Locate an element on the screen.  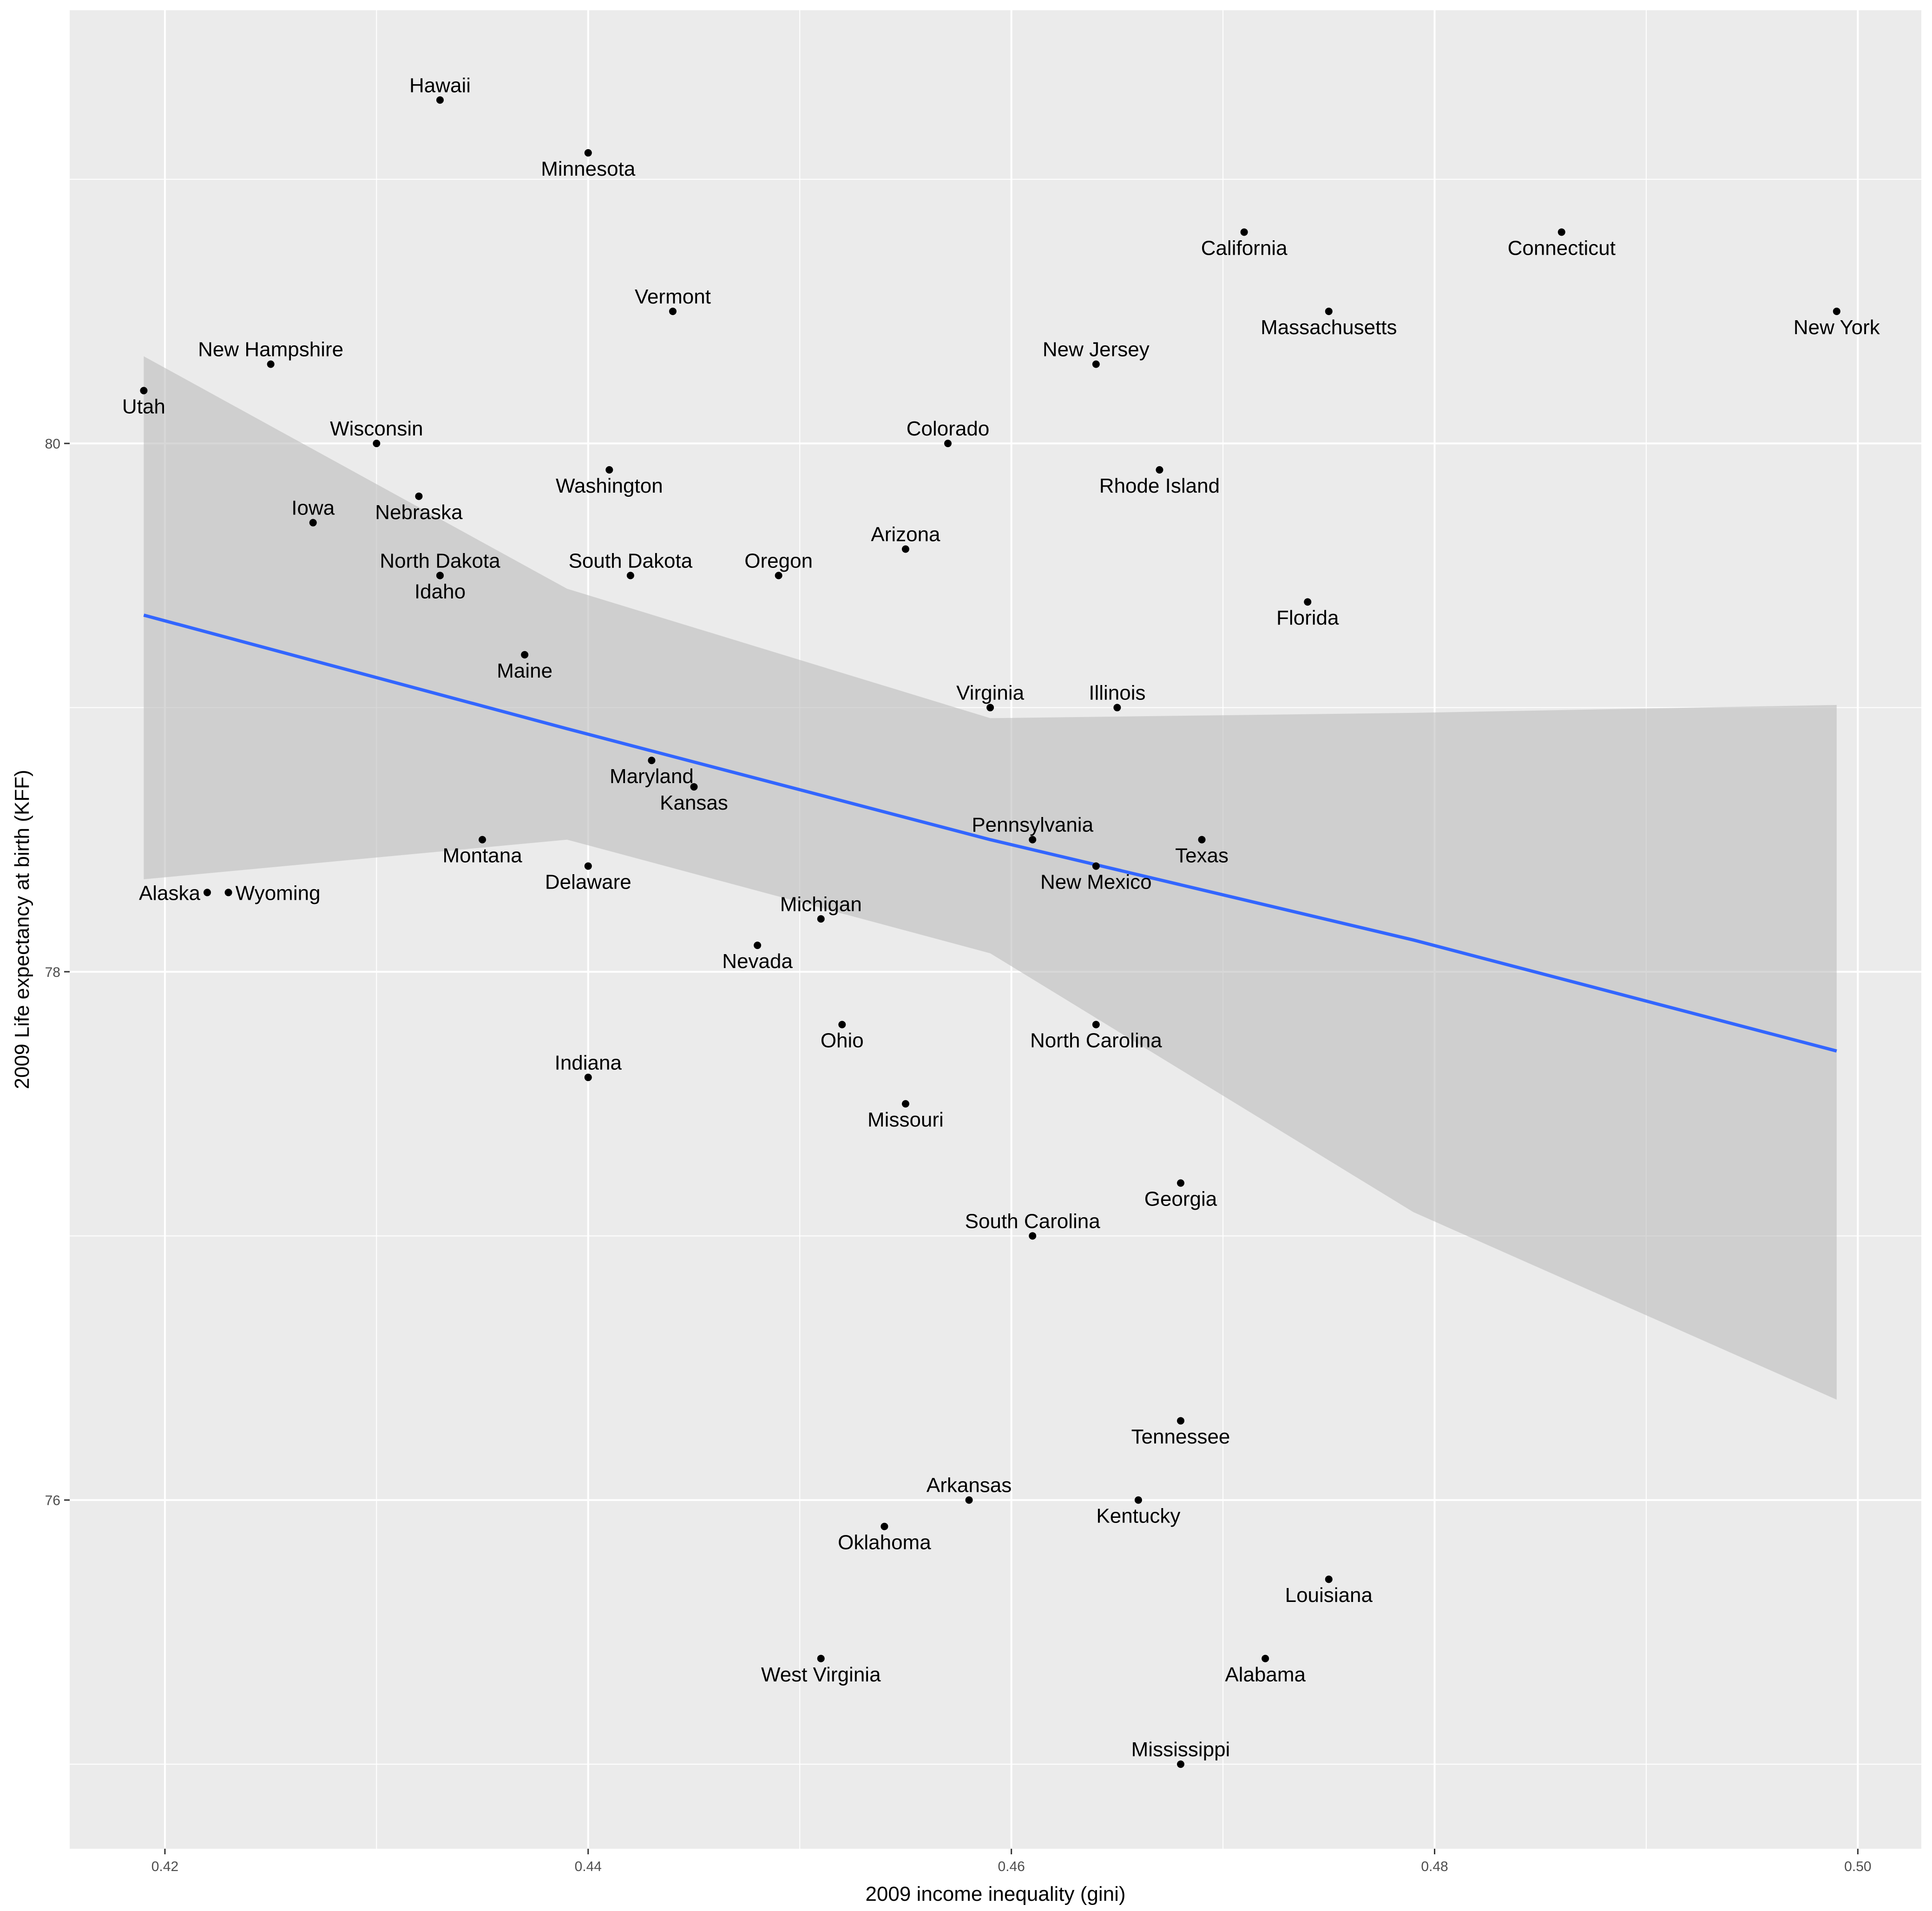
point-label: Vermont is located at coordinates (673, 296).